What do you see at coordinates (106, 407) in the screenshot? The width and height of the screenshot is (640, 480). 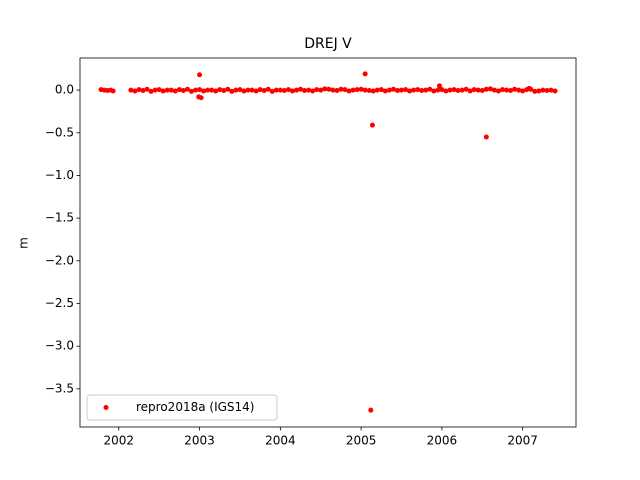 I see `legend-marker` at bounding box center [106, 407].